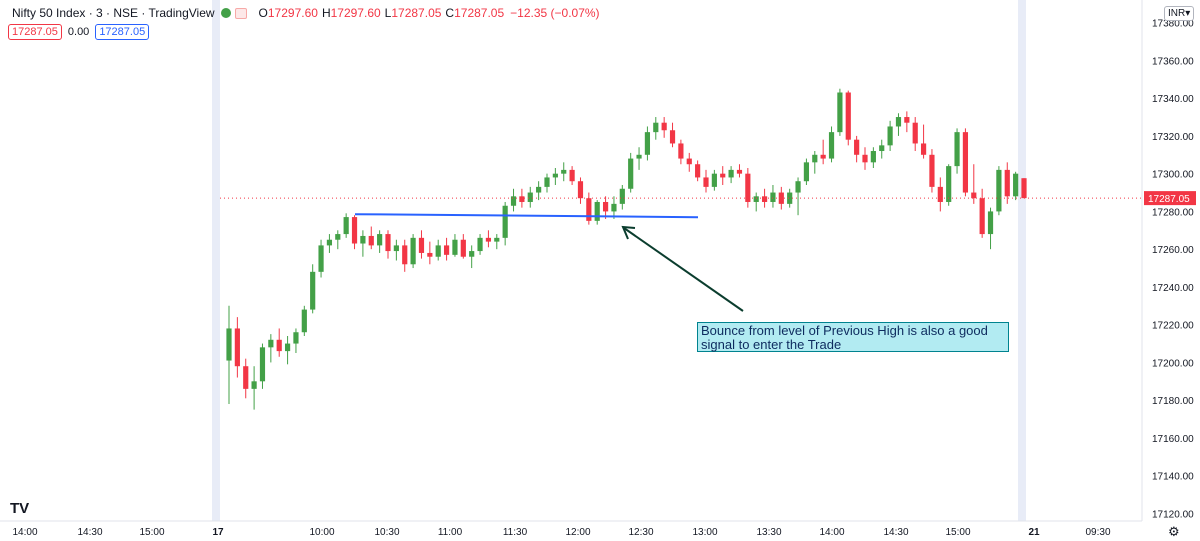  Describe the element at coordinates (216, 260) in the screenshot. I see `session-break-left` at that location.